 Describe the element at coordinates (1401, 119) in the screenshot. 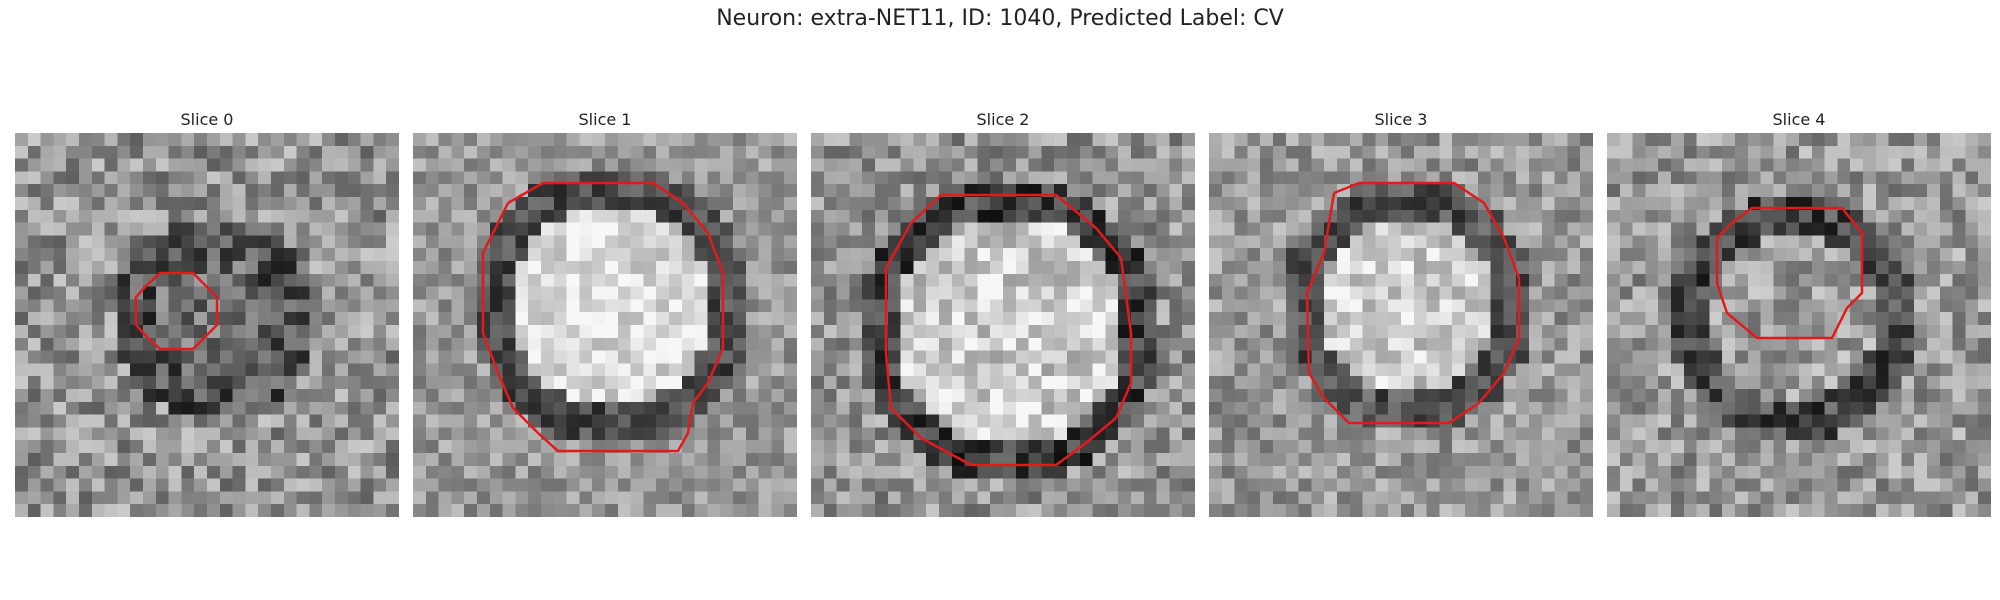

I see `slice-title: Slice 3` at that location.